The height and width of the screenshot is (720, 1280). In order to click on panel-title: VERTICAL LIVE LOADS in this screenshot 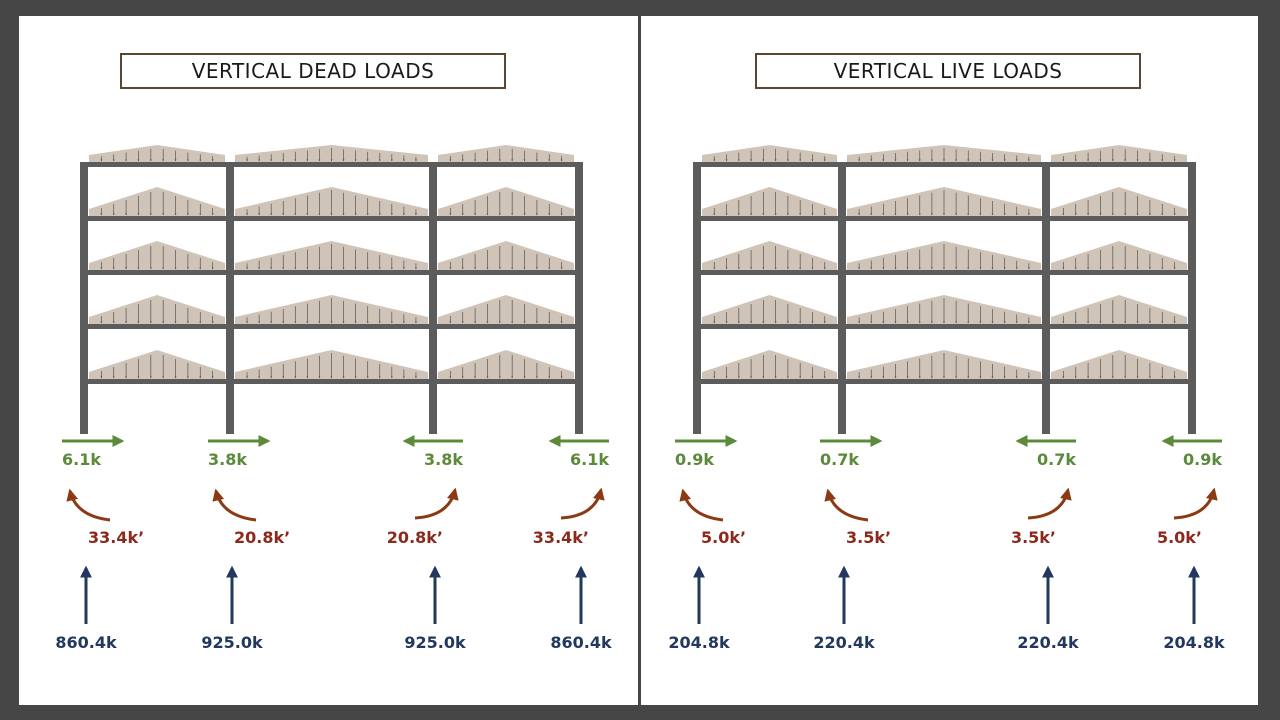, I will do `click(948, 71)`.